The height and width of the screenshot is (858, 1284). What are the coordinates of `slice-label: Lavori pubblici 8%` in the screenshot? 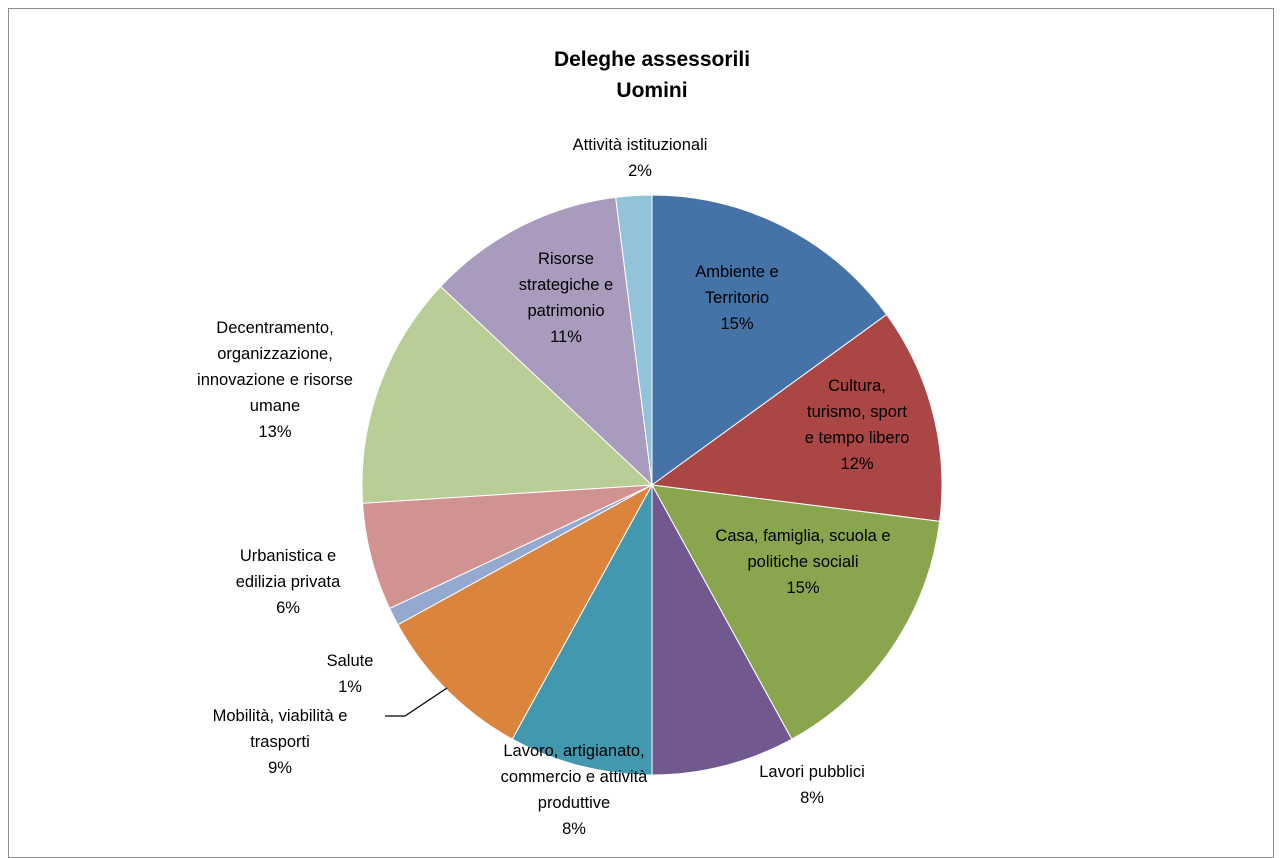 It's located at (811, 785).